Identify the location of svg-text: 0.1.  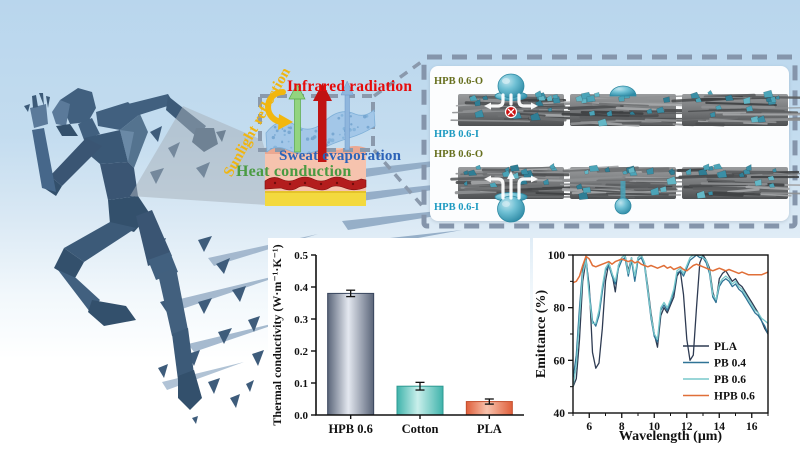
(301, 384).